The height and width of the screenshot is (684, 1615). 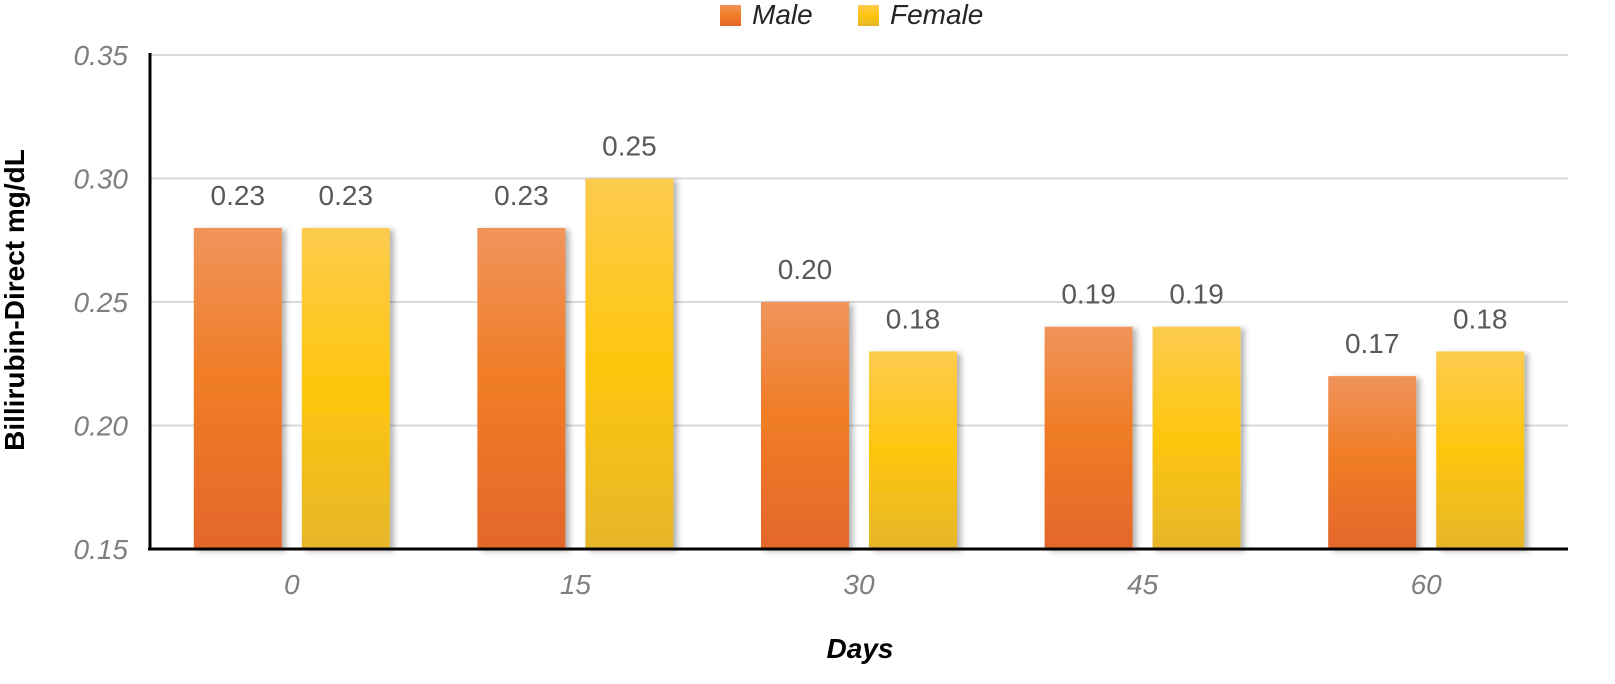 I want to click on y-tick-label: 0.35, so click(x=101, y=55).